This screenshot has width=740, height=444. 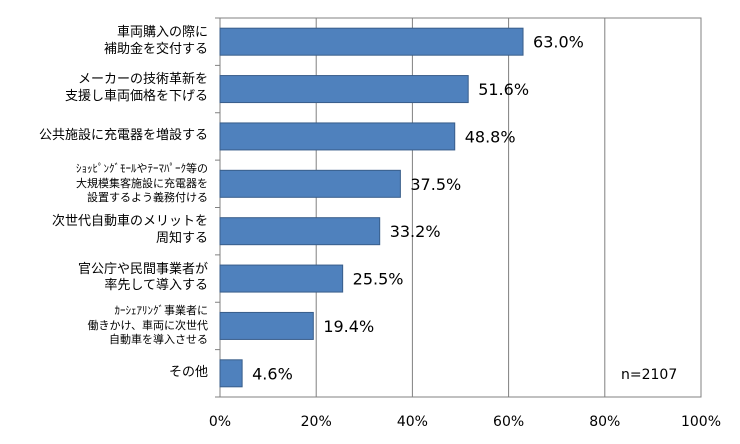 What do you see at coordinates (412, 422) in the screenshot?
I see `x-tick-label: 40%` at bounding box center [412, 422].